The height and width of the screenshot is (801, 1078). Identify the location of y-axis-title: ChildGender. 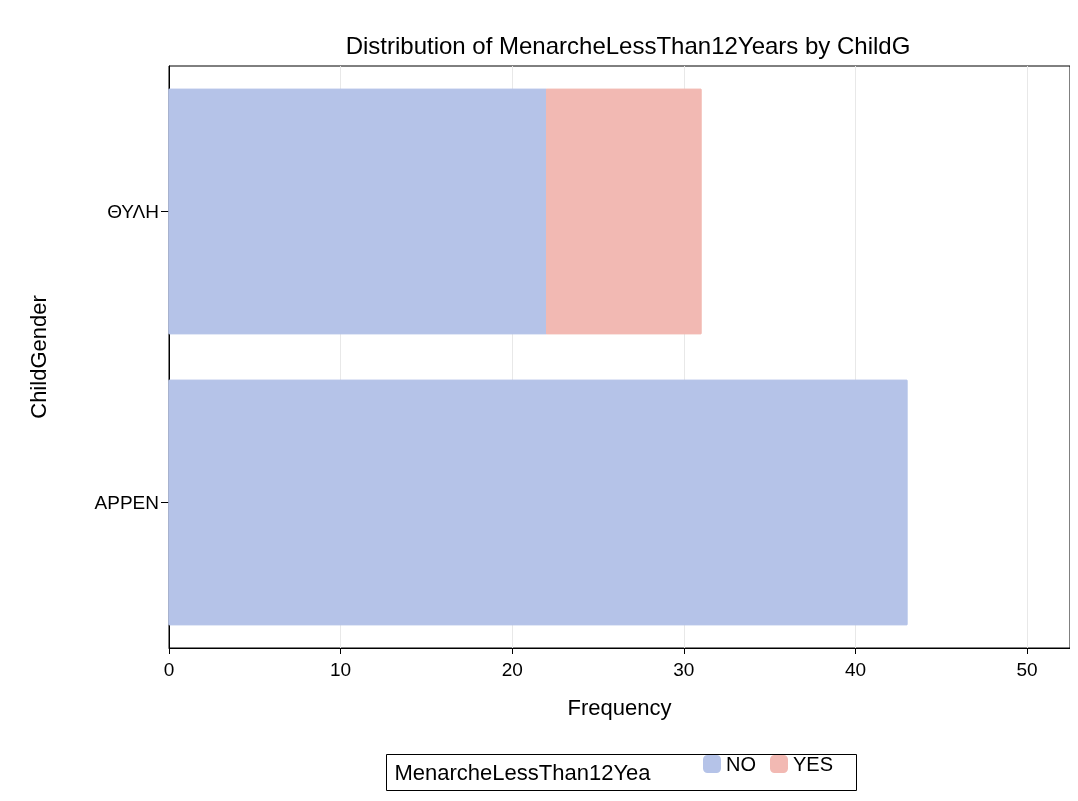
(38, 357).